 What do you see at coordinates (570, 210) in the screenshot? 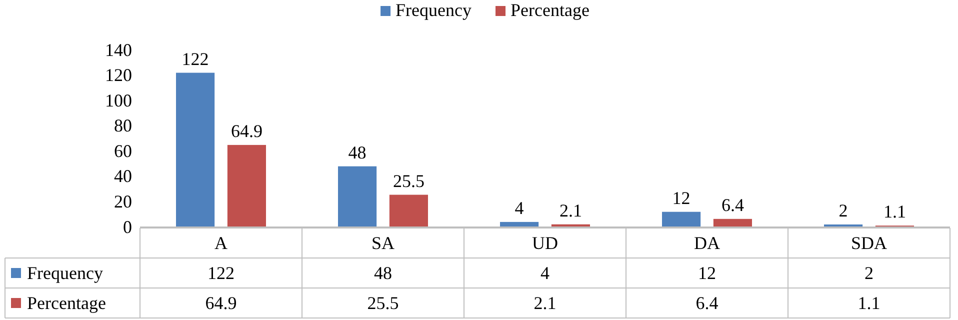
I see `annotation: 2.1` at bounding box center [570, 210].